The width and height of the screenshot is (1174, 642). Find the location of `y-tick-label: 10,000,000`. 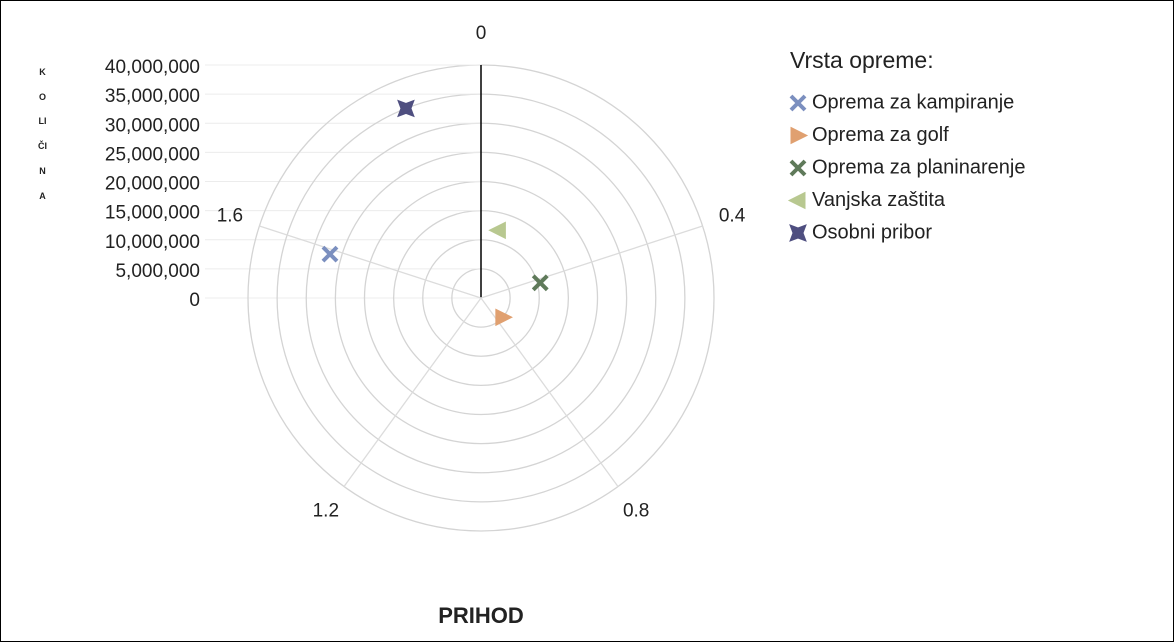

y-tick-label: 10,000,000 is located at coordinates (152, 242).